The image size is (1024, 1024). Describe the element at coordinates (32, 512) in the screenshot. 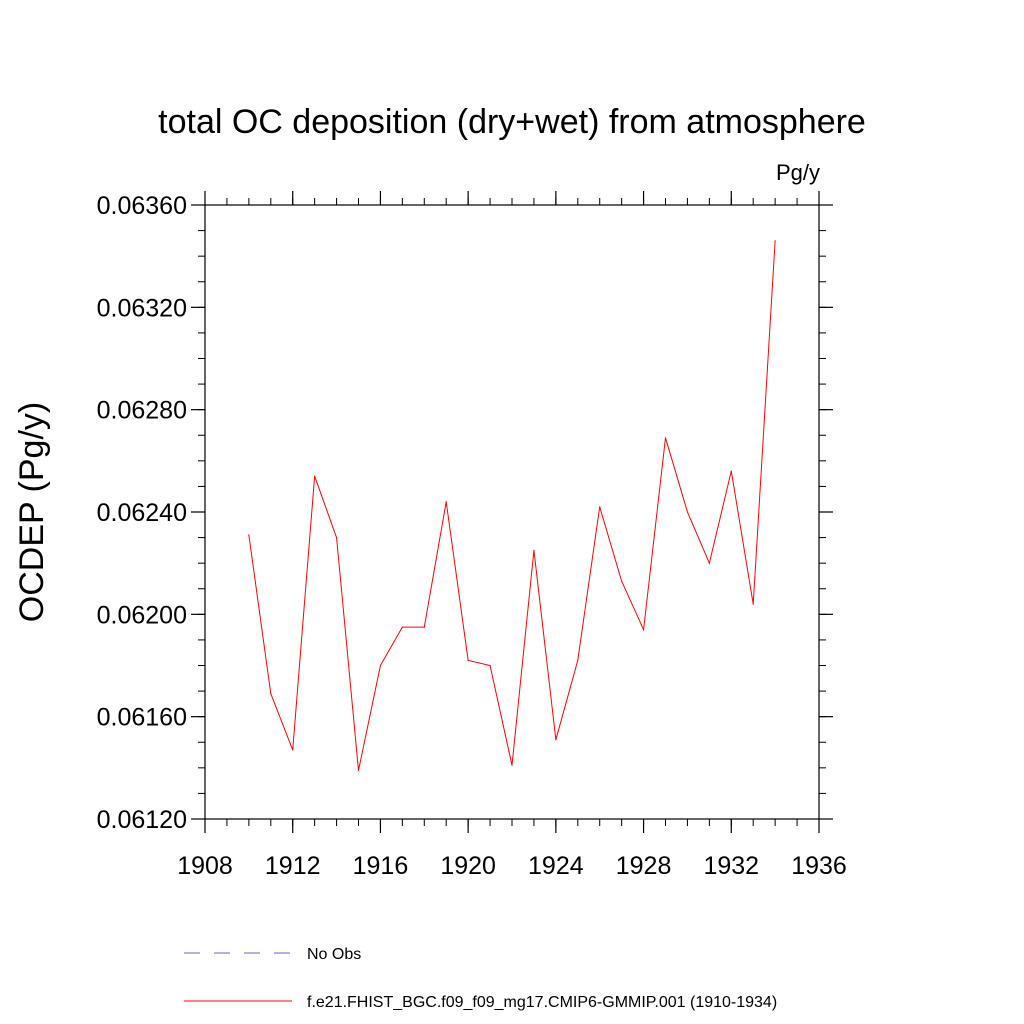

I see `y-axis-label: OCDEP (Pg/y)` at that location.